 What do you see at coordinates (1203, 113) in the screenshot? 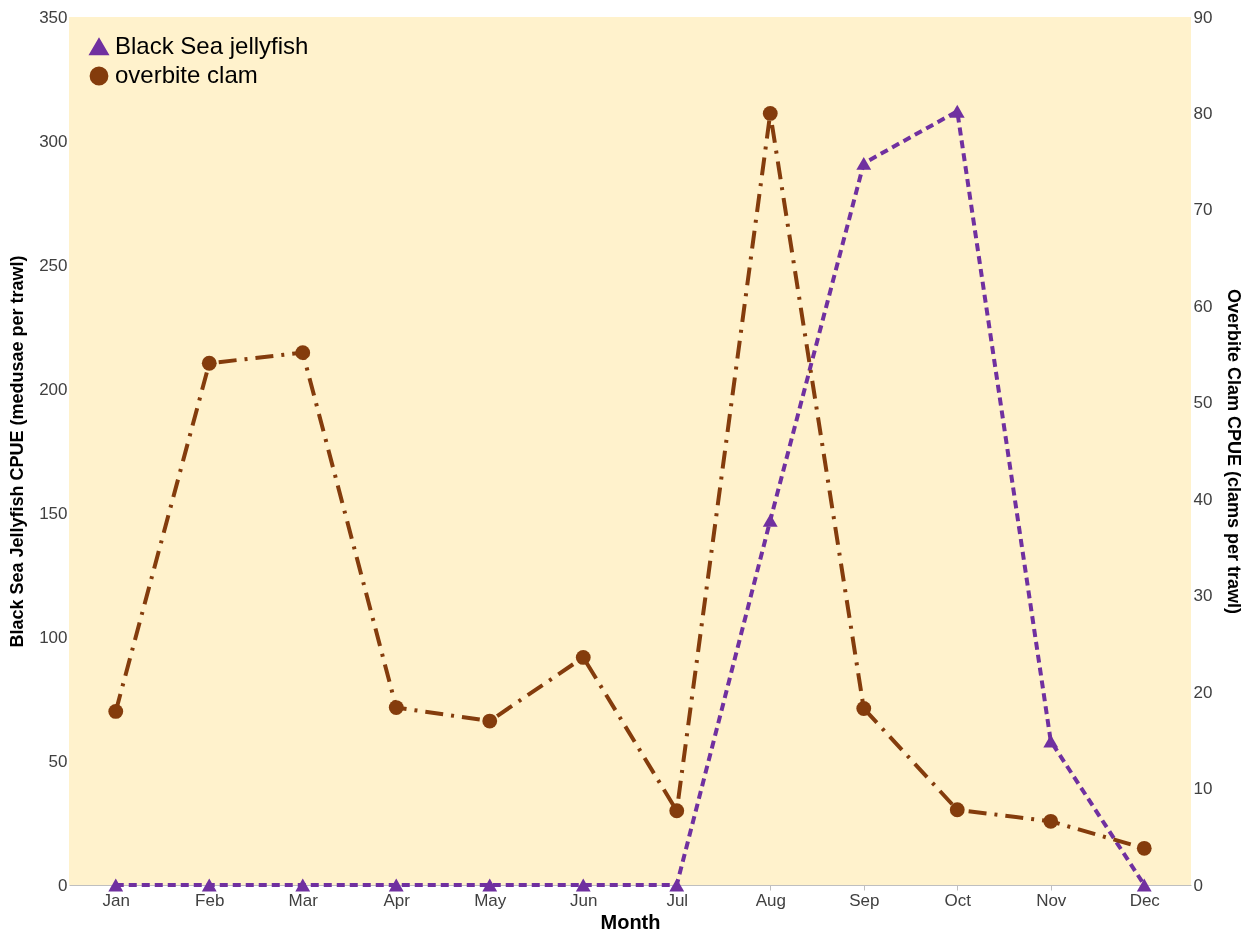
I see `y2-tick-label: 80` at bounding box center [1203, 113].